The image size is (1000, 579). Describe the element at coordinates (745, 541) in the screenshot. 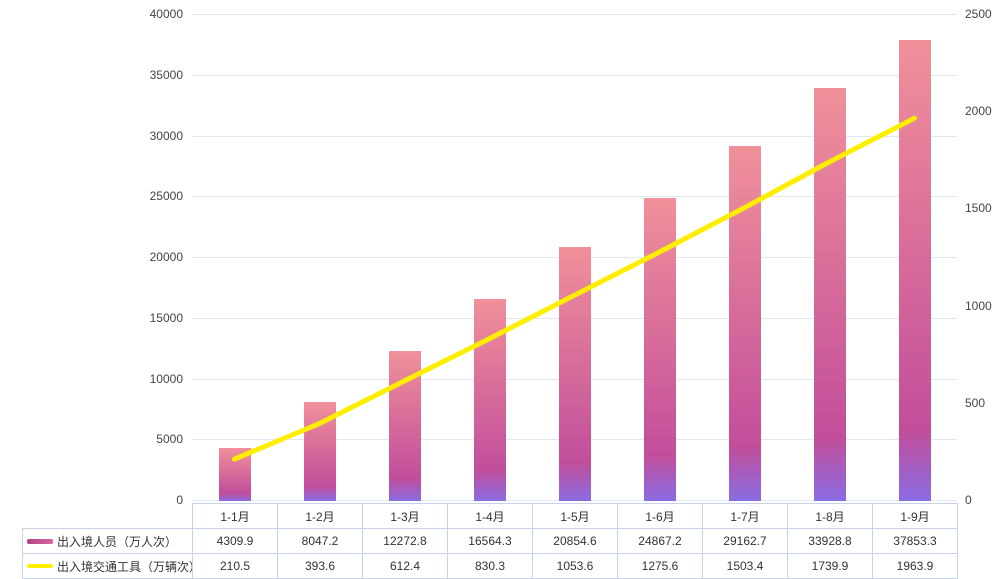

I see `value-cell: 29162.7` at that location.